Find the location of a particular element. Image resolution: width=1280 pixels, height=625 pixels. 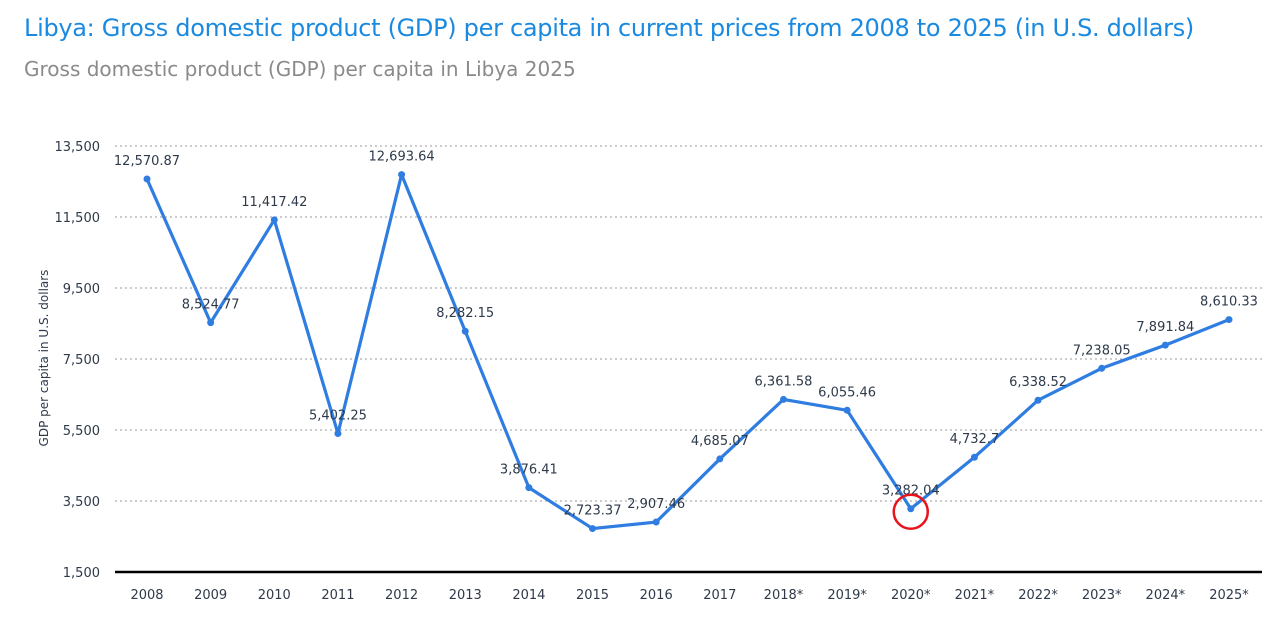

x-tick-label: 2012 is located at coordinates (401, 595).